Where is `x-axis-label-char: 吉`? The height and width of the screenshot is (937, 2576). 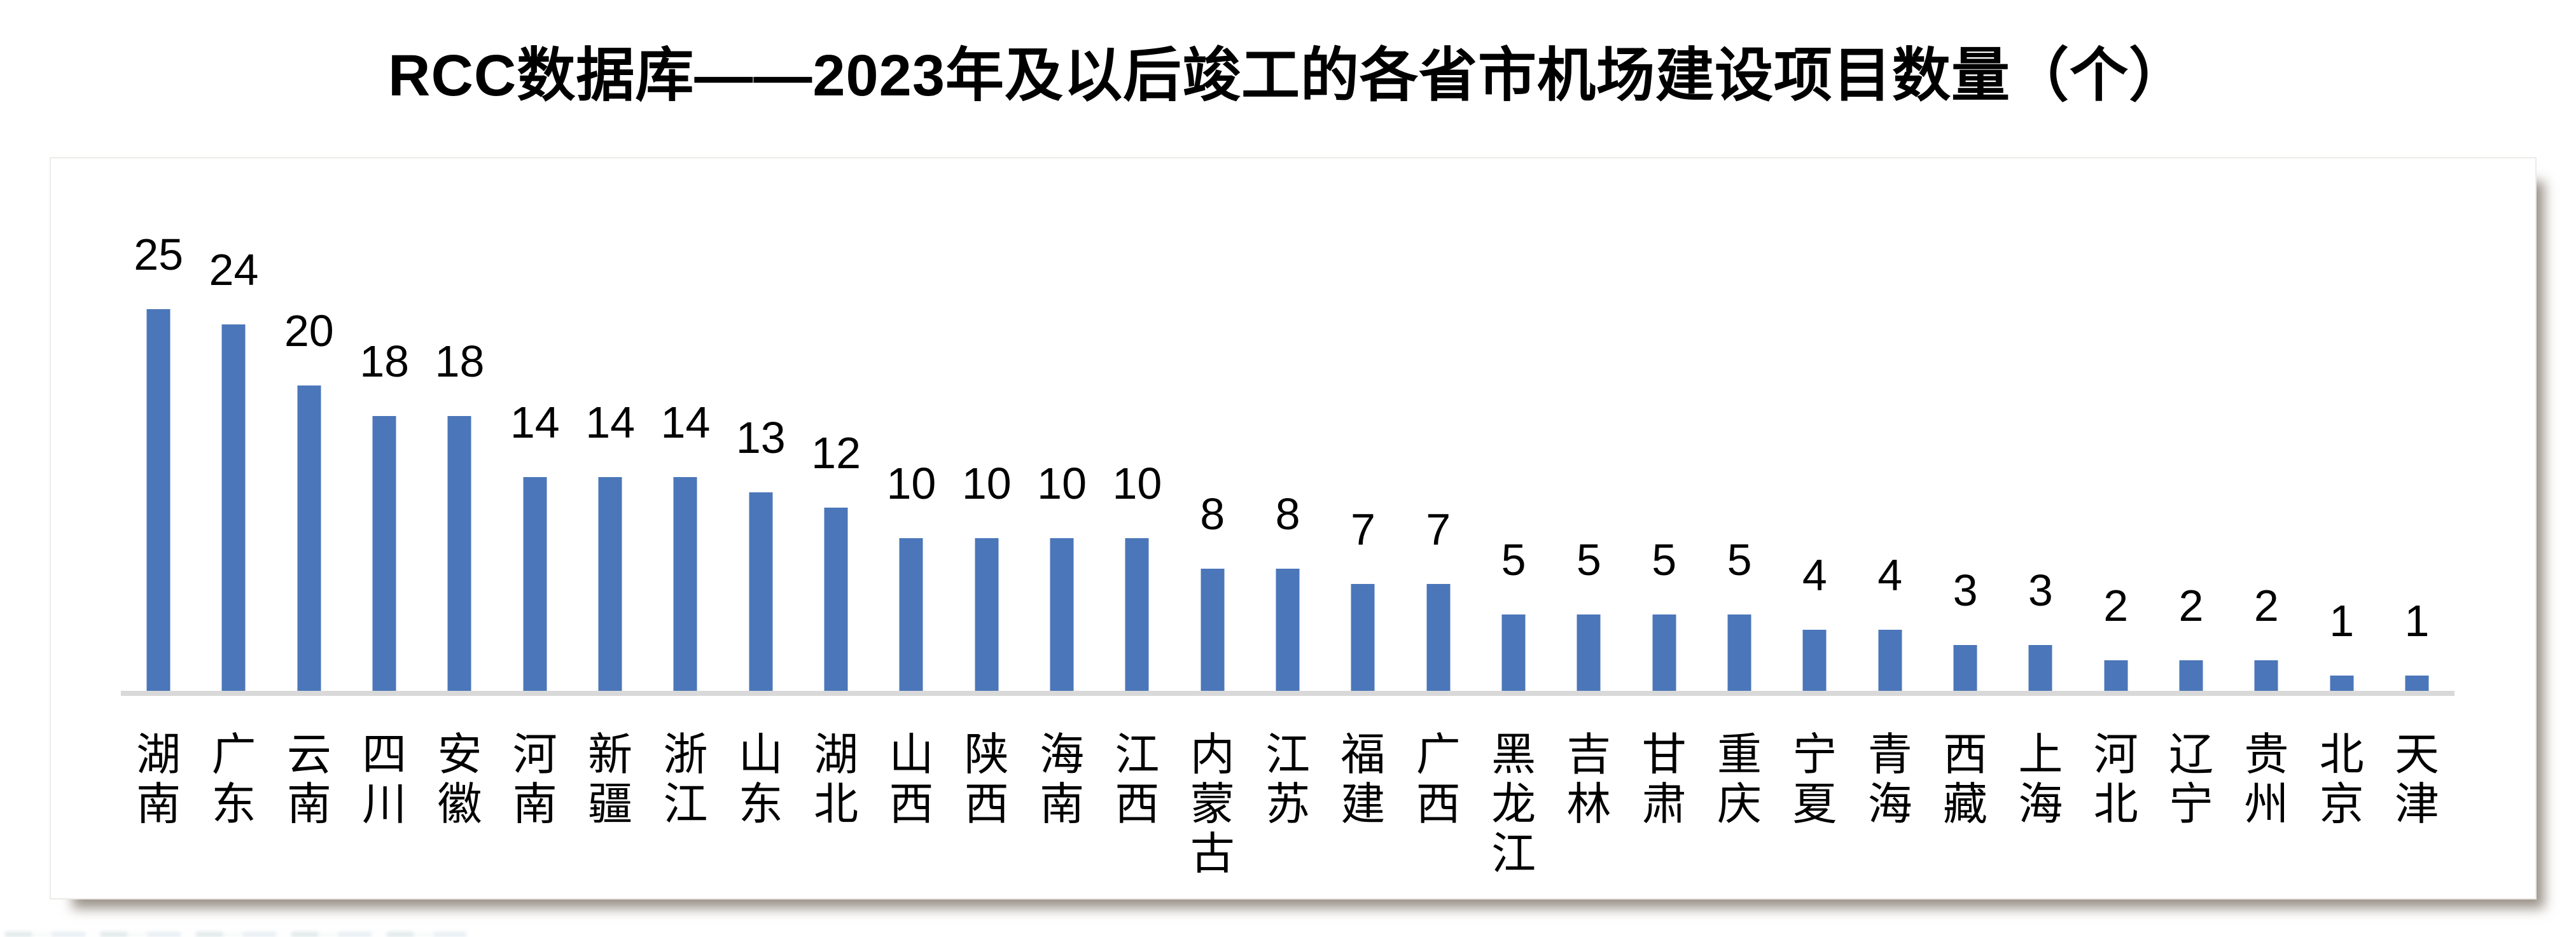 x-axis-label-char: 吉 is located at coordinates (1589, 755).